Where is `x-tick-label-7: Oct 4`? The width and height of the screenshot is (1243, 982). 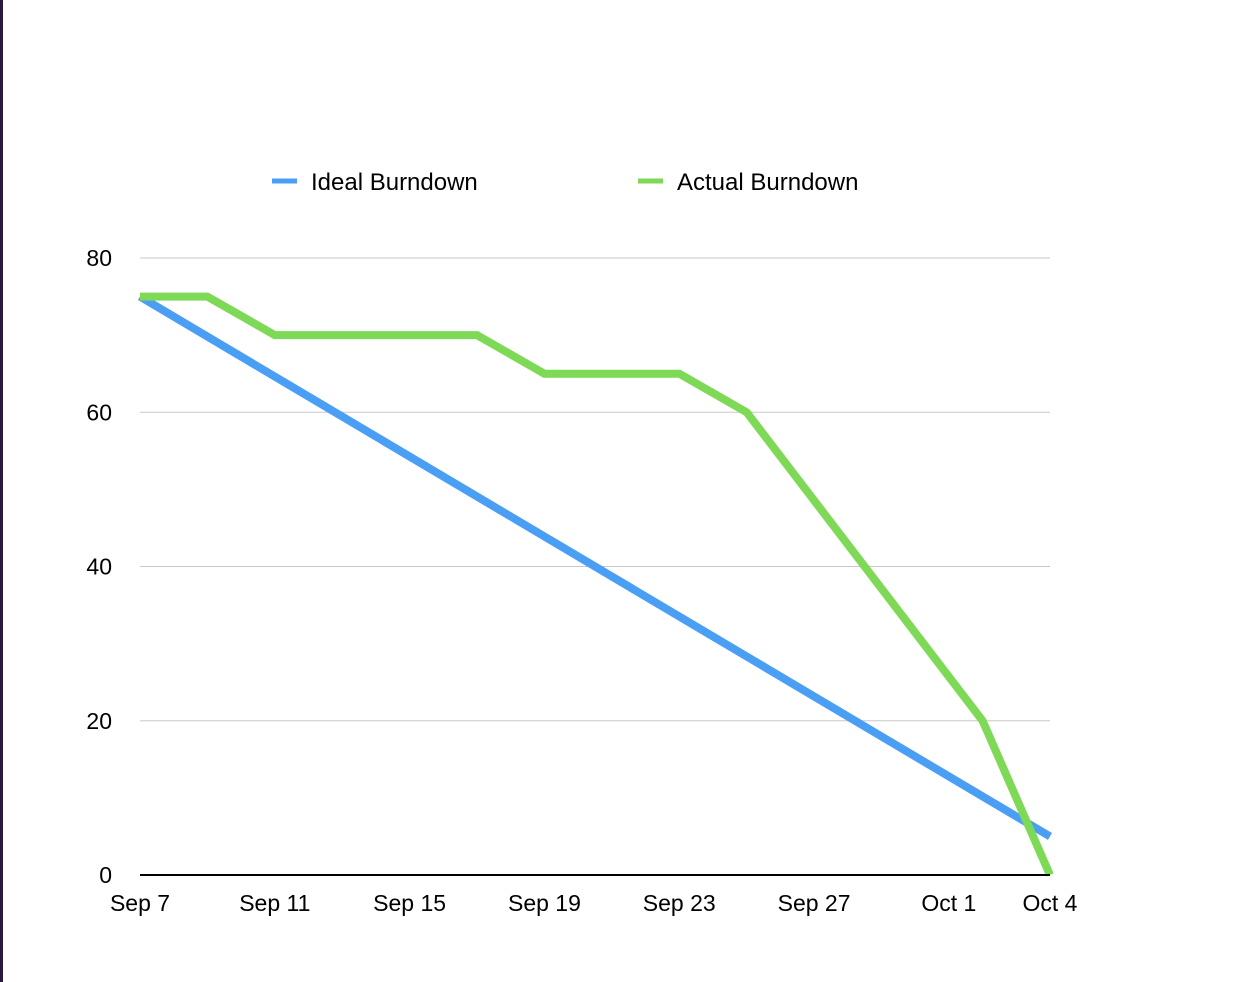
x-tick-label-7: Oct 4 is located at coordinates (1050, 903).